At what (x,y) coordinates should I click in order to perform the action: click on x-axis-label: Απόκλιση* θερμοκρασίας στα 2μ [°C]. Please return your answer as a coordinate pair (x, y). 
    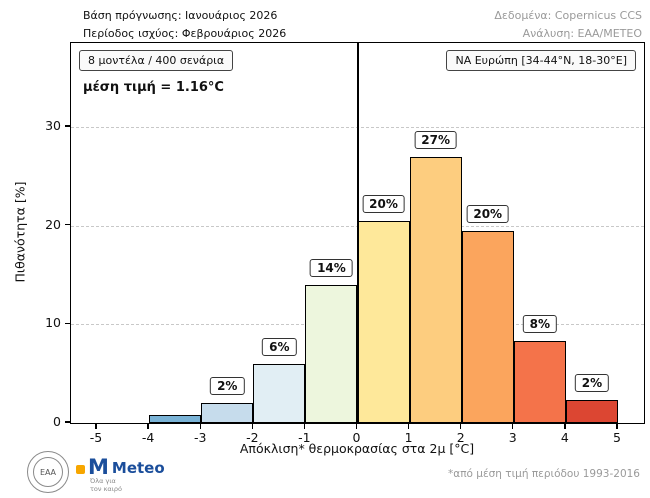
    Looking at the image, I should click on (357, 448).